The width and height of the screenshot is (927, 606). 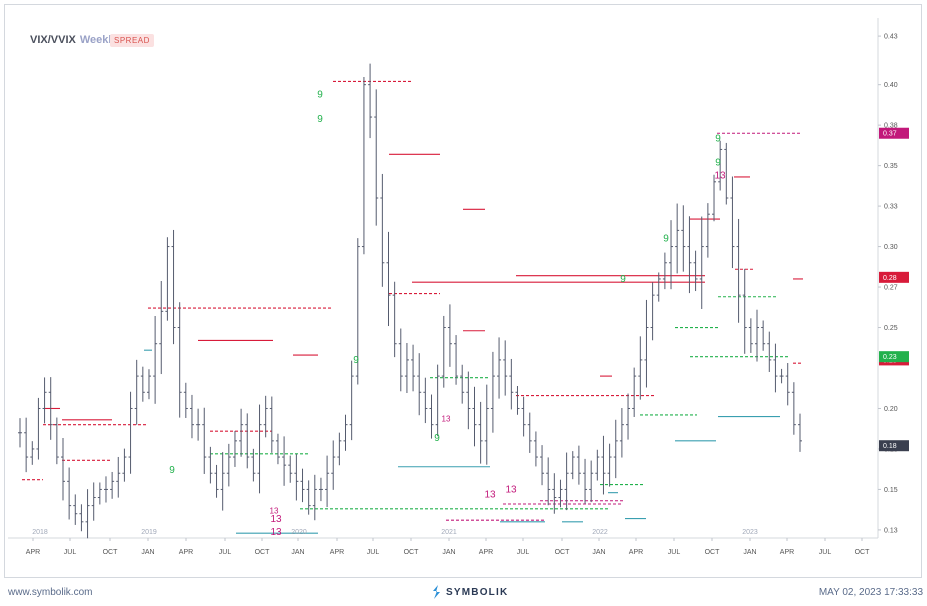 I want to click on symbolik-logo-icon, so click(x=436, y=592).